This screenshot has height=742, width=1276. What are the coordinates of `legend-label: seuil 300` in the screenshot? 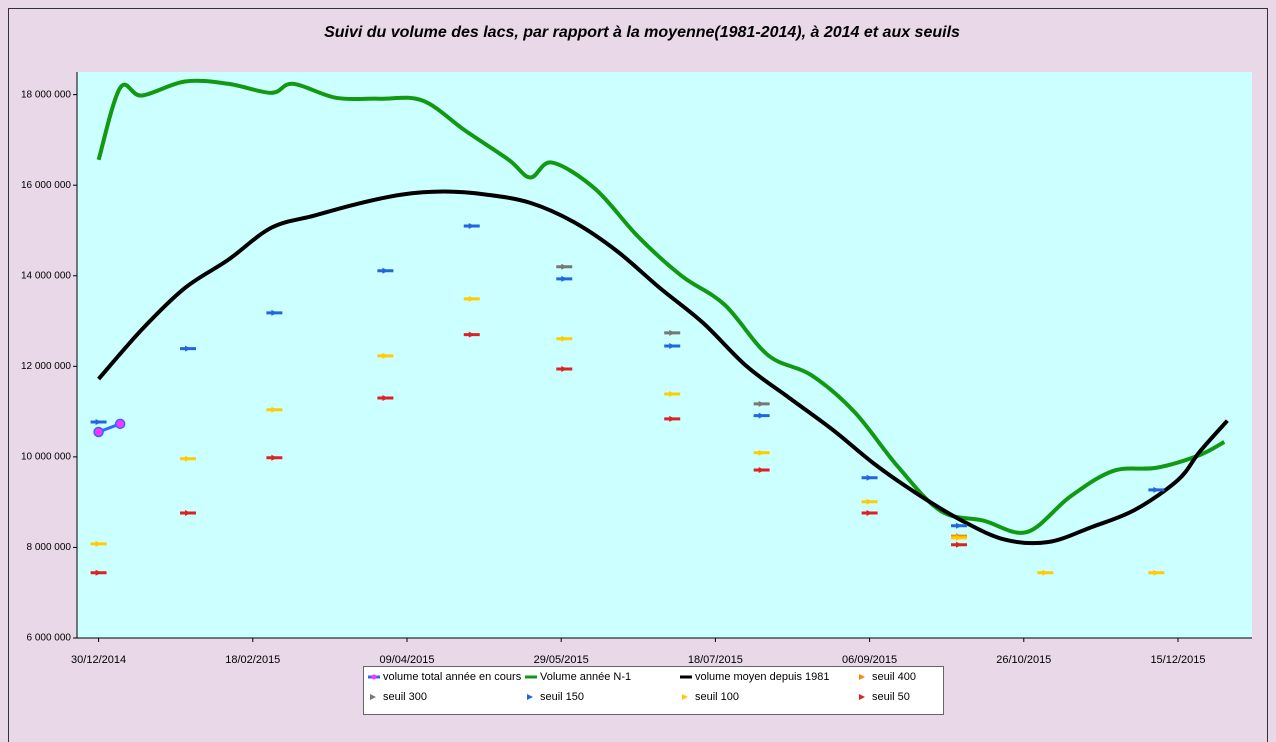 It's located at (405, 697).